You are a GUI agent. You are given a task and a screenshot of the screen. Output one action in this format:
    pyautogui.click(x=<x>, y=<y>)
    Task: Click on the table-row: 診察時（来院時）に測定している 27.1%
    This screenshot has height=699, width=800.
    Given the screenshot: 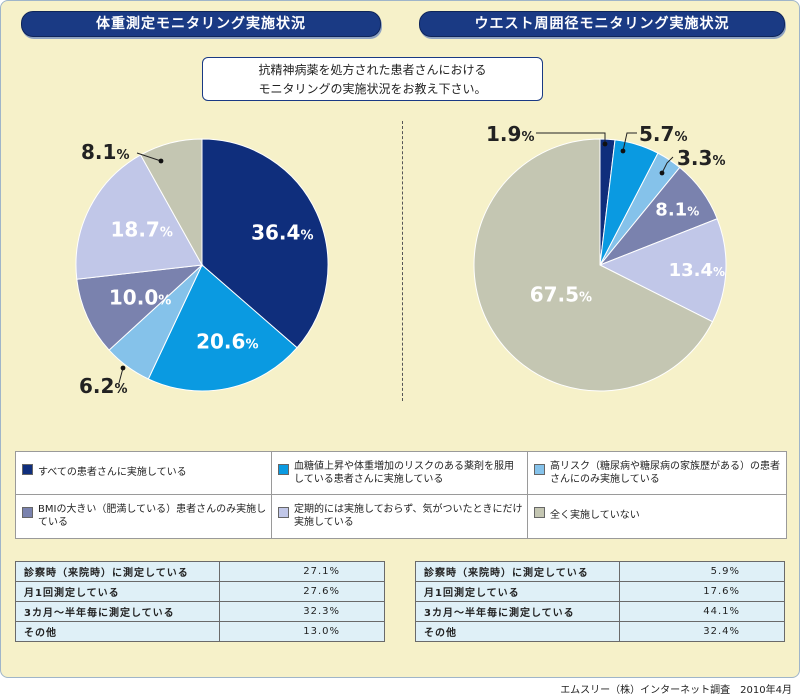 What is the action you would take?
    pyautogui.click(x=200, y=571)
    